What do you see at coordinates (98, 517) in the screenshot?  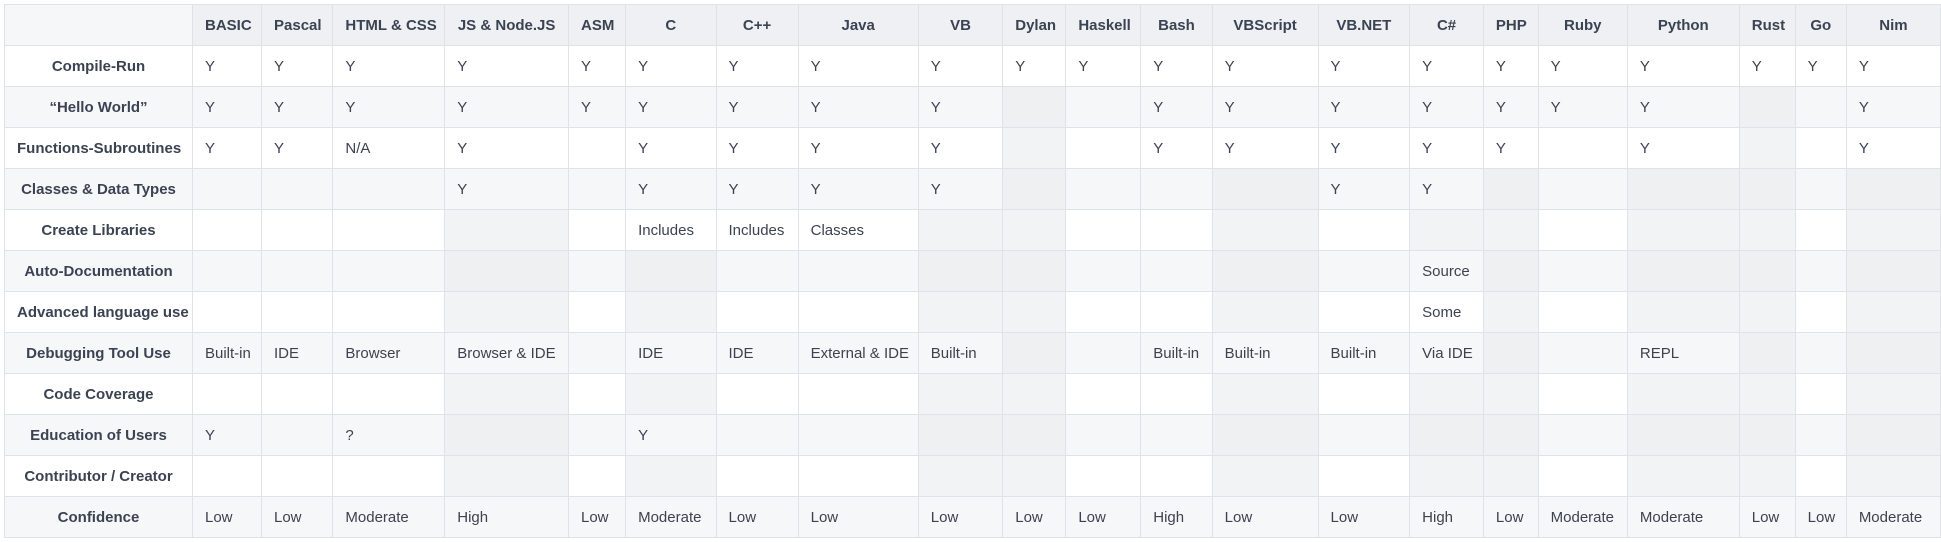 I see `row-label: Confidence` at bounding box center [98, 517].